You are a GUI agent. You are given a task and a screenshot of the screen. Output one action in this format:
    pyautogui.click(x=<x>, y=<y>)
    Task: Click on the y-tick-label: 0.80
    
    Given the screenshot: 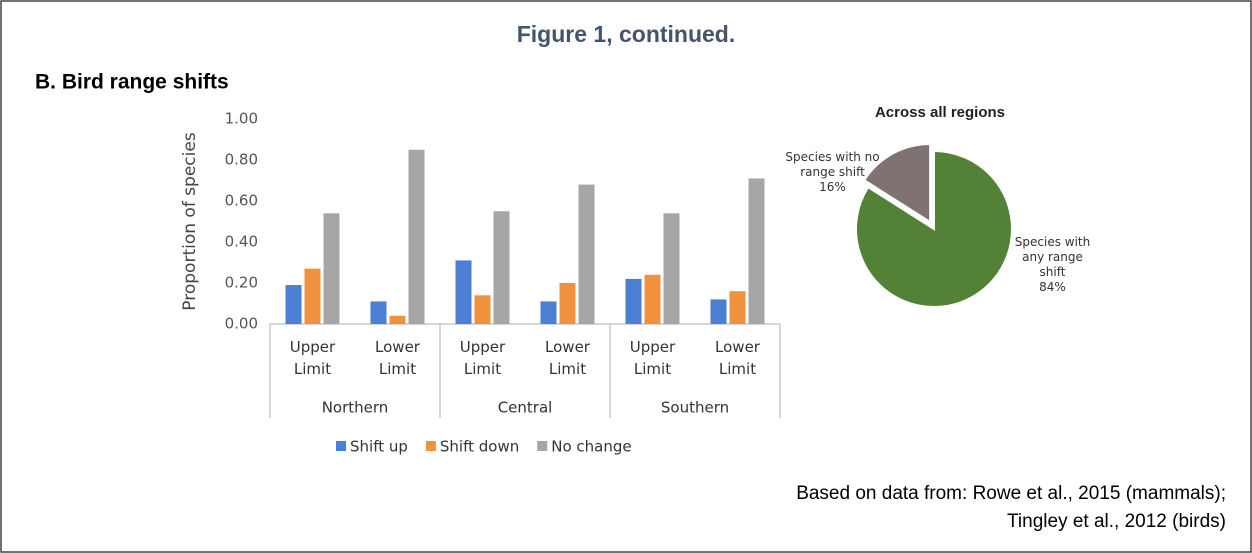 What is the action you would take?
    pyautogui.click(x=241, y=160)
    